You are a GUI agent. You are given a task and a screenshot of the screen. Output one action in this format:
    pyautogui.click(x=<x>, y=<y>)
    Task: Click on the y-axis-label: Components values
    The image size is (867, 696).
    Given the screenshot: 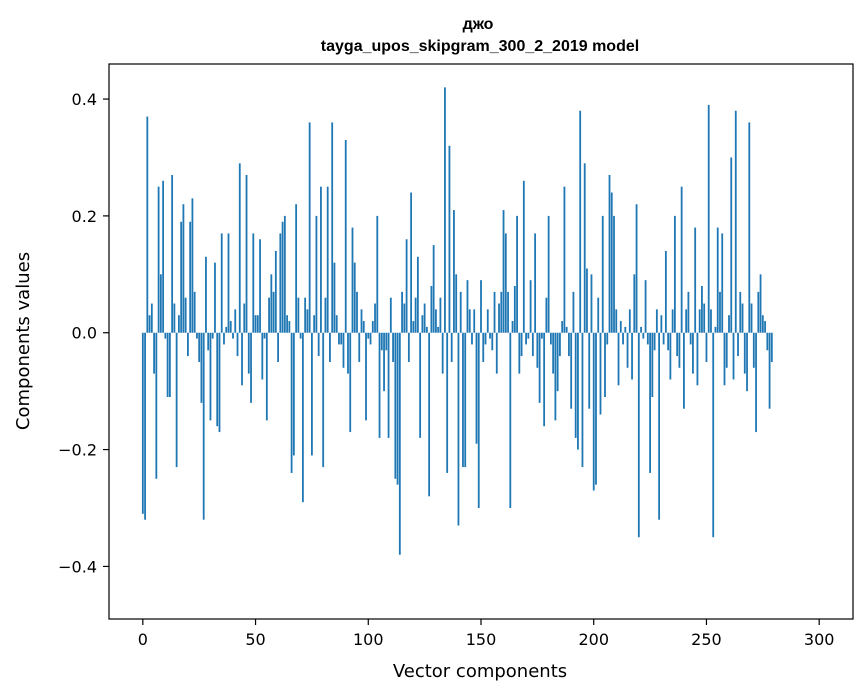 What is the action you would take?
    pyautogui.click(x=23, y=341)
    